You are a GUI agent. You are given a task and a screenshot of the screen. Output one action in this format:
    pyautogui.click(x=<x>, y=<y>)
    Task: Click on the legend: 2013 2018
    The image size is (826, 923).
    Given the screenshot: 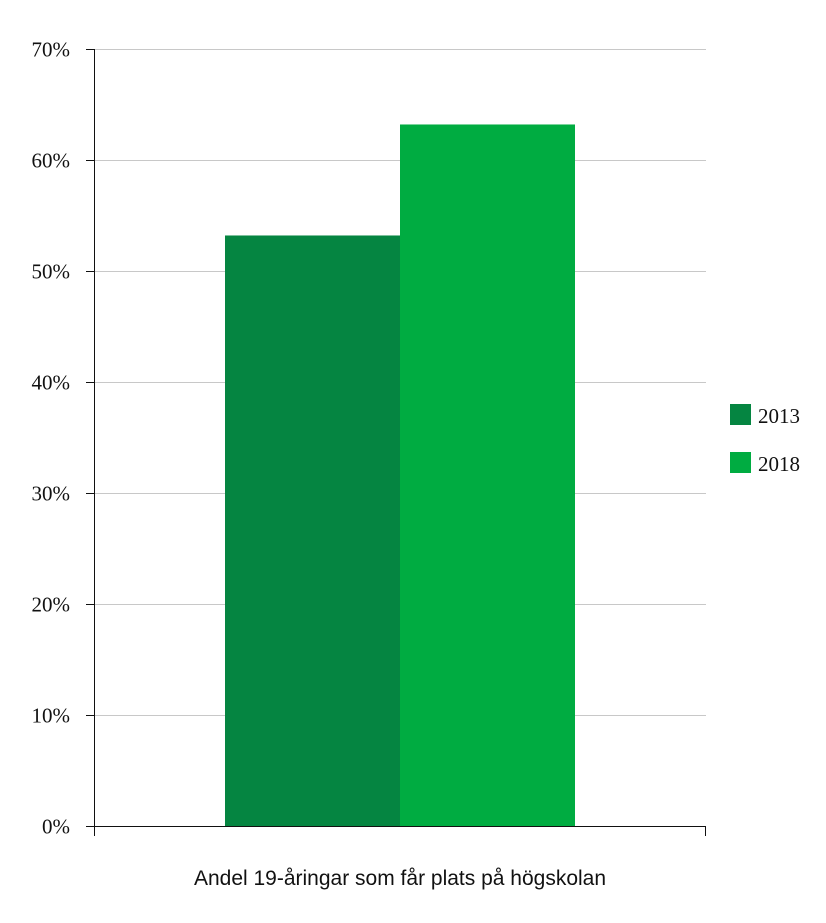 What is the action you would take?
    pyautogui.click(x=765, y=440)
    